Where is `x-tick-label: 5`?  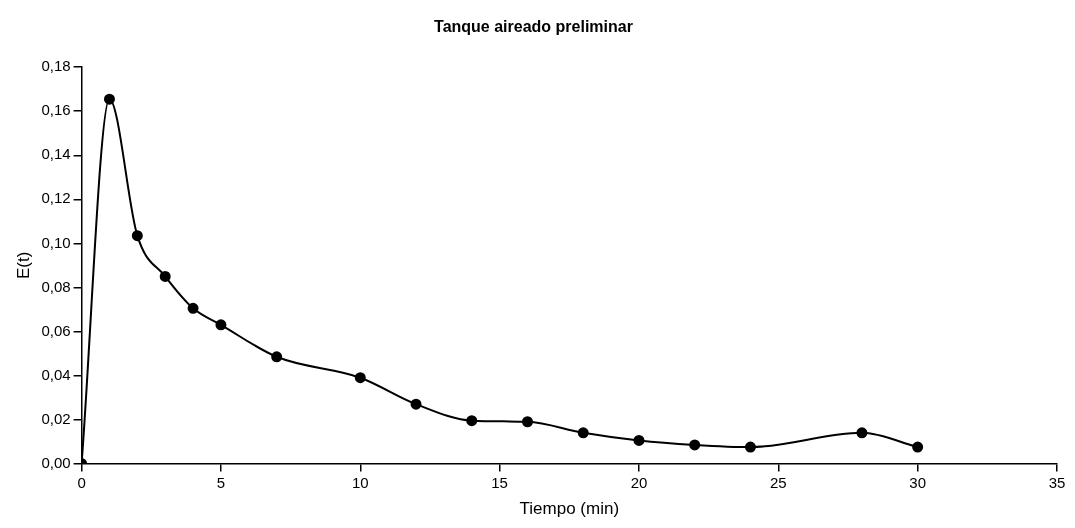 x-tick-label: 5 is located at coordinates (221, 482).